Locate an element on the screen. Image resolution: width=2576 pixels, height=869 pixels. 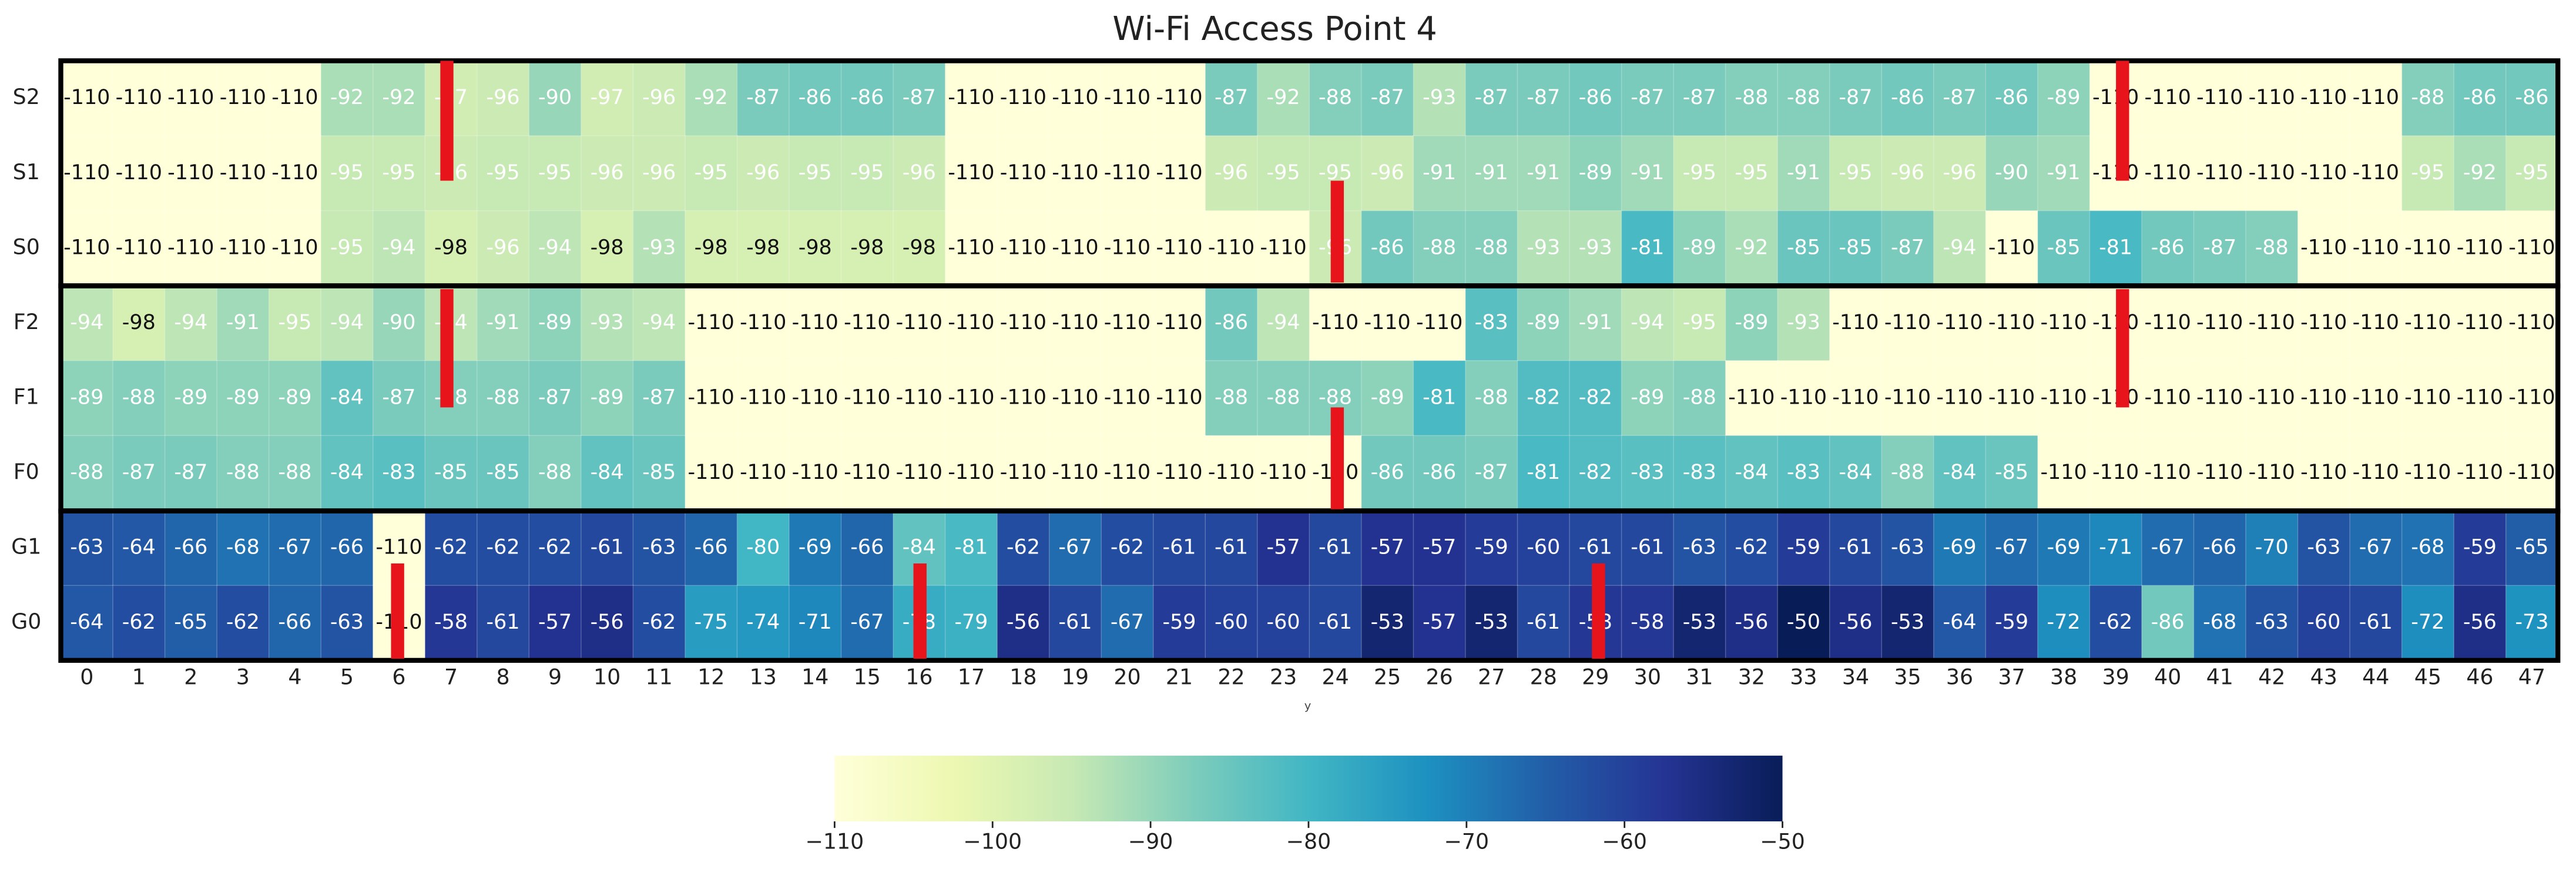
x-tick-label: 19 is located at coordinates (1075, 678).